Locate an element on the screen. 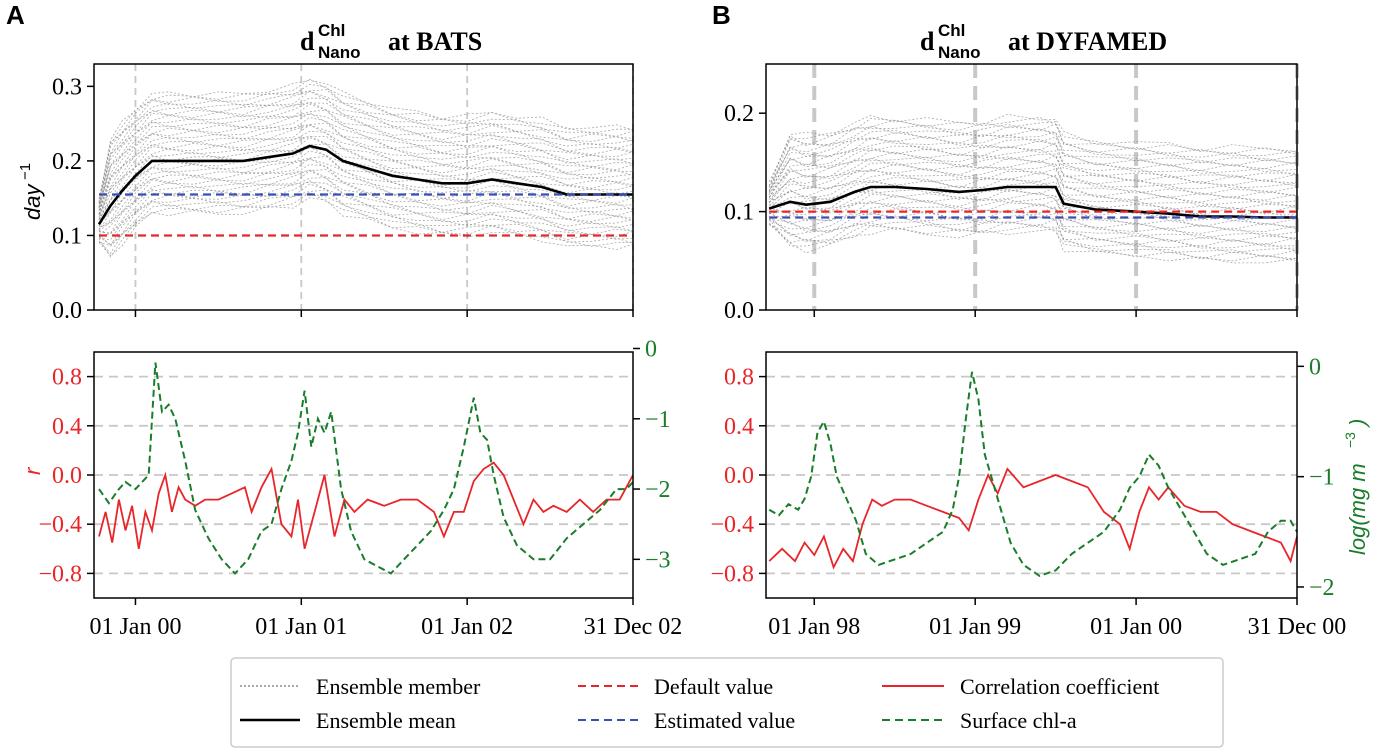 The image size is (1381, 750). legend-label-mean: Ensemble mean is located at coordinates (386, 720).